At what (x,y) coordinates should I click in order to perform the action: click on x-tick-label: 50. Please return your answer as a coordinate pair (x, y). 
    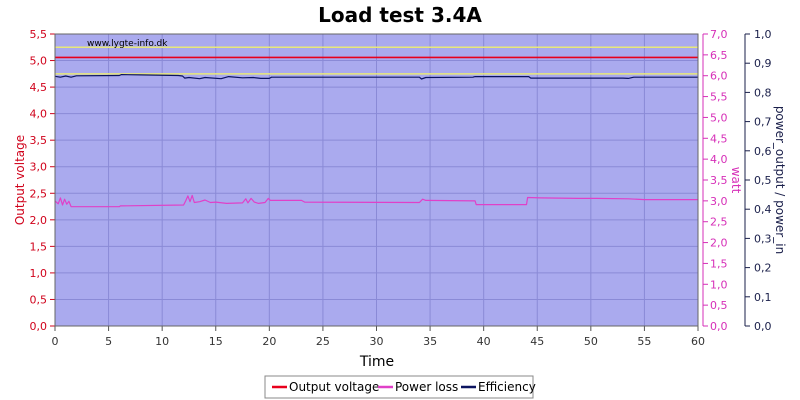
    Looking at the image, I should click on (591, 341).